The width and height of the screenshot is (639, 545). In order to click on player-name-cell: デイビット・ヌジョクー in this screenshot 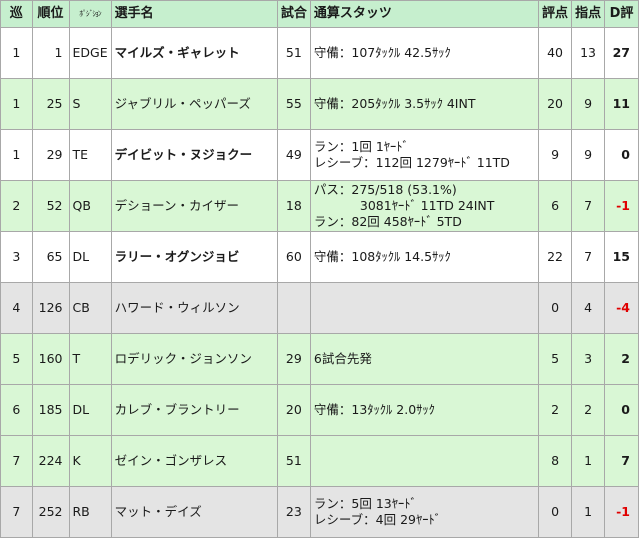, I will do `click(194, 155)`.